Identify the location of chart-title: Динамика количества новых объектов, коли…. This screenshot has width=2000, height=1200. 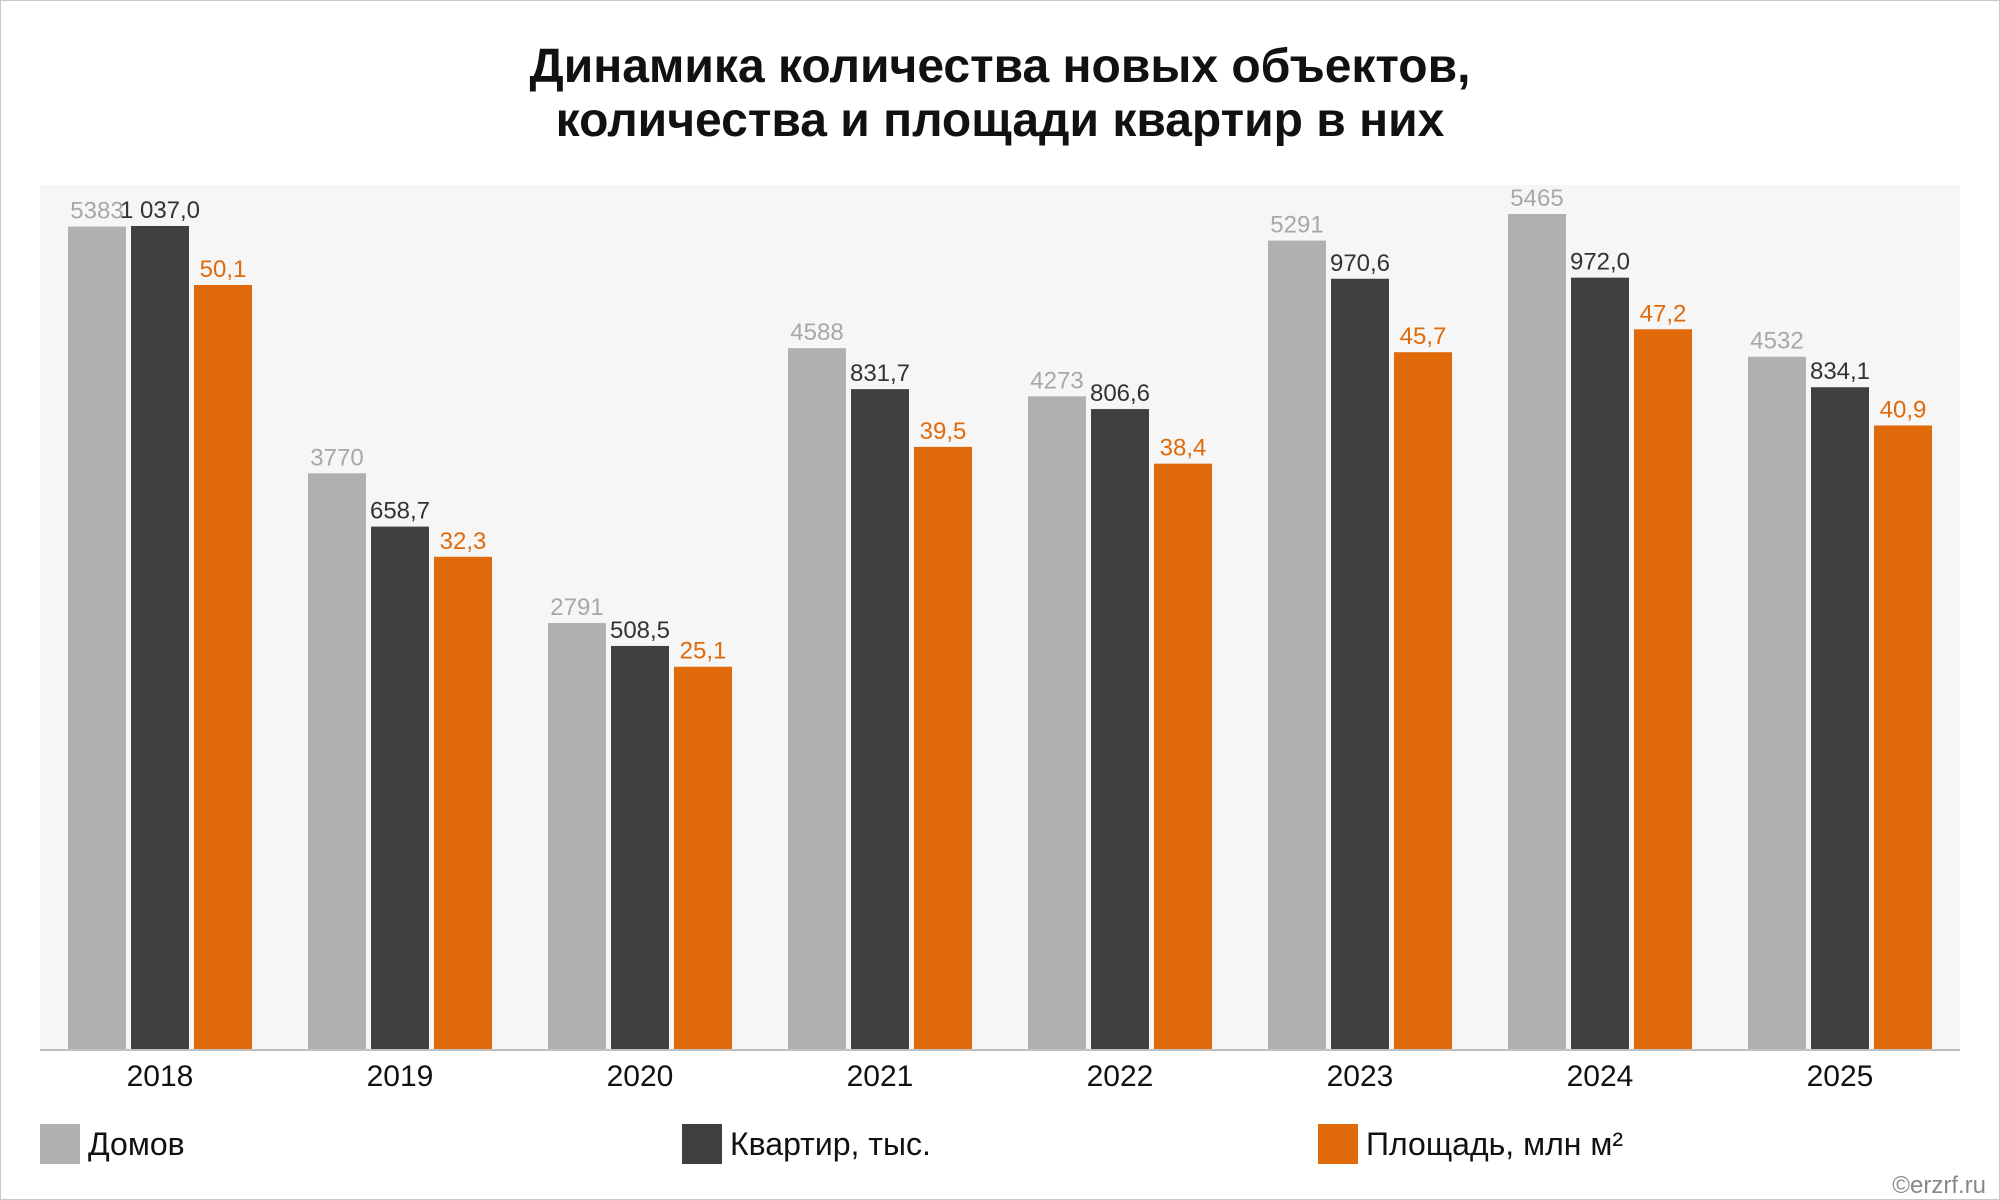
(1000, 94).